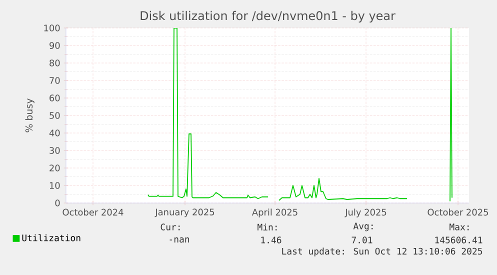 The image size is (497, 275). I want to click on y-tick-label: 50, so click(55, 115).